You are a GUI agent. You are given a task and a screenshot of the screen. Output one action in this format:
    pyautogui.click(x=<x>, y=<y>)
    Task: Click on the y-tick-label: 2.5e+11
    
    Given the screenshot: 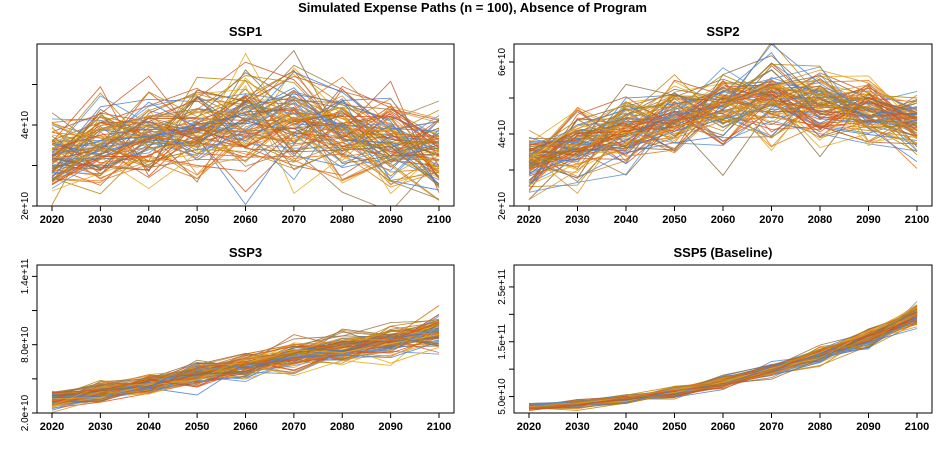 What is the action you would take?
    pyautogui.click(x=502, y=287)
    